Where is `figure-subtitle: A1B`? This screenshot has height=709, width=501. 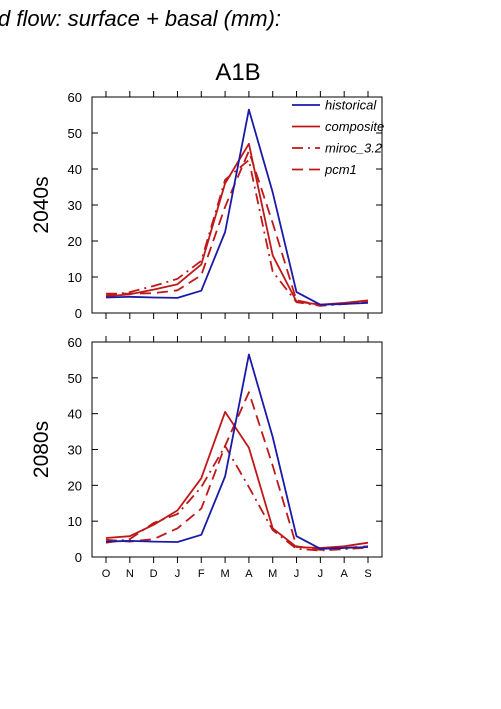 figure-subtitle: A1B is located at coordinates (237, 72).